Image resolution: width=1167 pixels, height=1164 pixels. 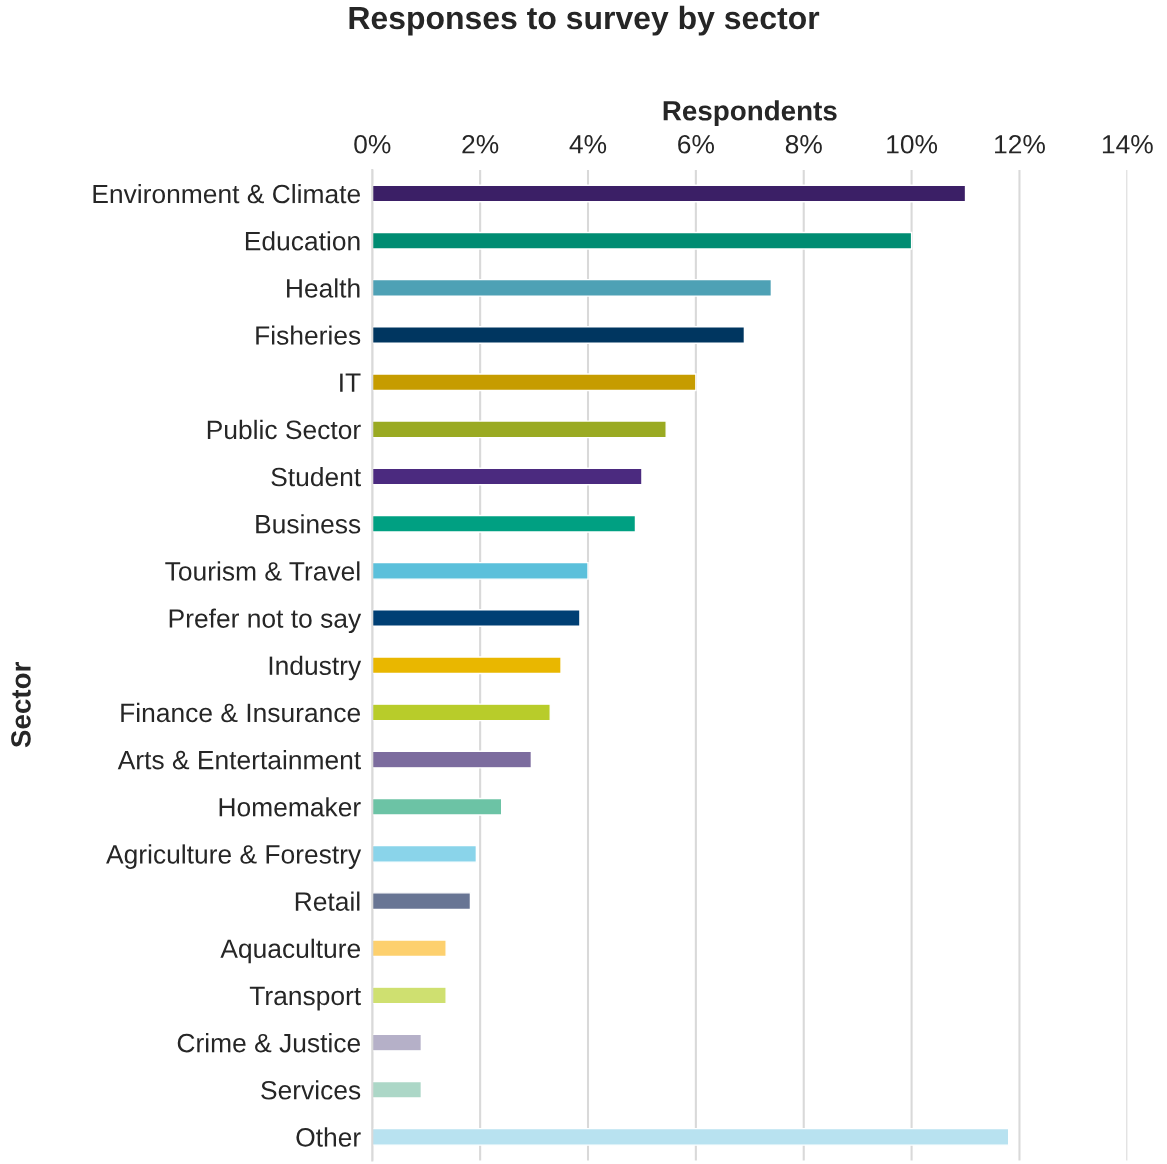 I want to click on y-tick-label: Industry, so click(x=315, y=668).